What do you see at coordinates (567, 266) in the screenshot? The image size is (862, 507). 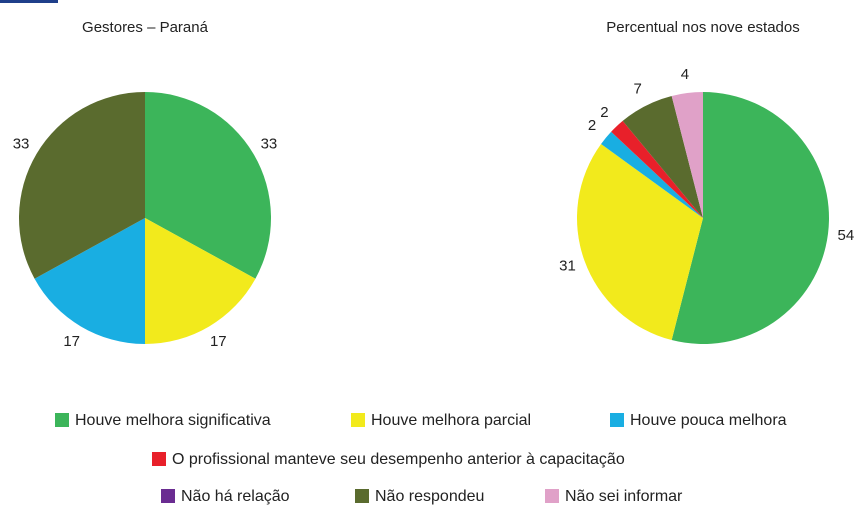 I see `data-label: 31` at bounding box center [567, 266].